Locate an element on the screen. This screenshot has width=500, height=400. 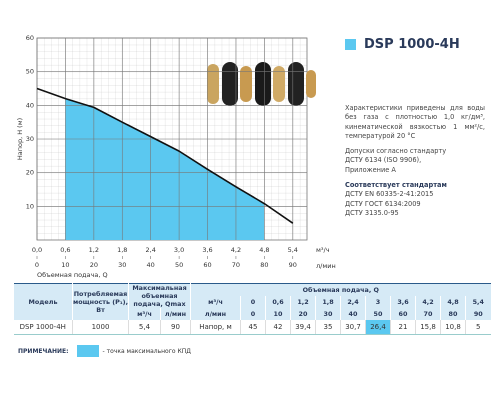
cell: 35 is located at coordinates (328, 327).